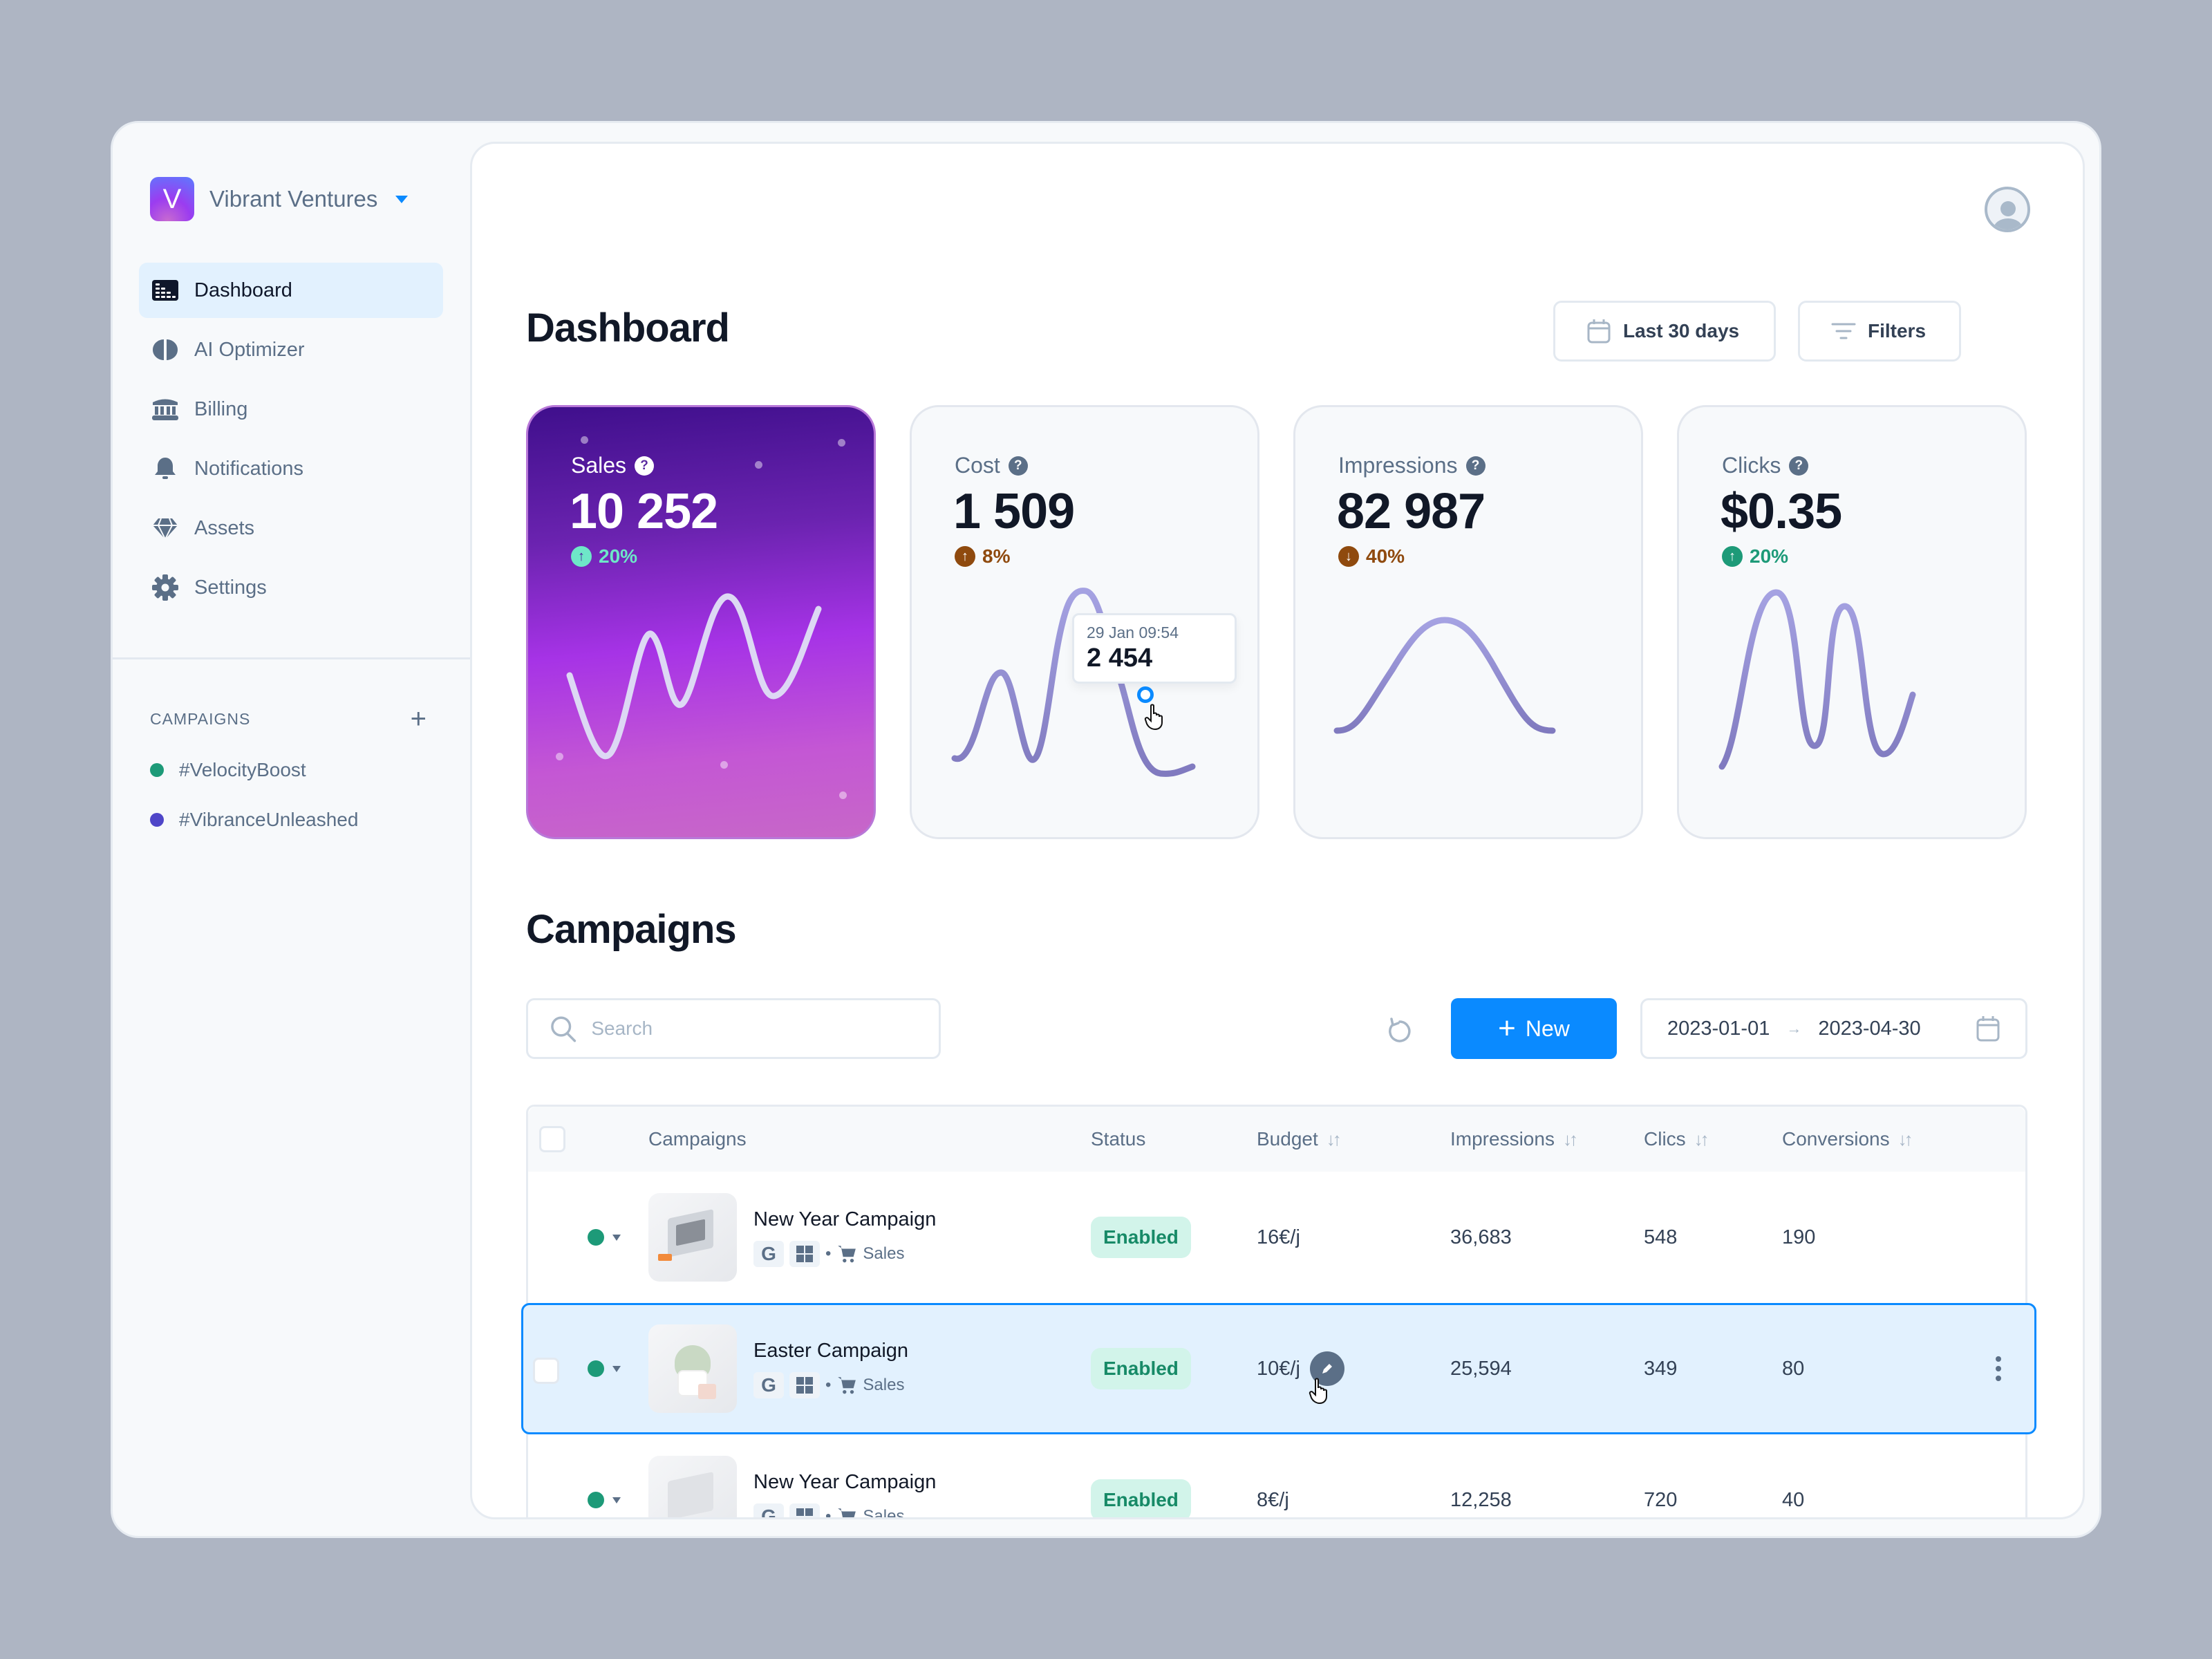 This screenshot has height=1659, width=2212. I want to click on date-range-picker: 2023-01-01 → 2023-04-30, so click(1834, 1028).